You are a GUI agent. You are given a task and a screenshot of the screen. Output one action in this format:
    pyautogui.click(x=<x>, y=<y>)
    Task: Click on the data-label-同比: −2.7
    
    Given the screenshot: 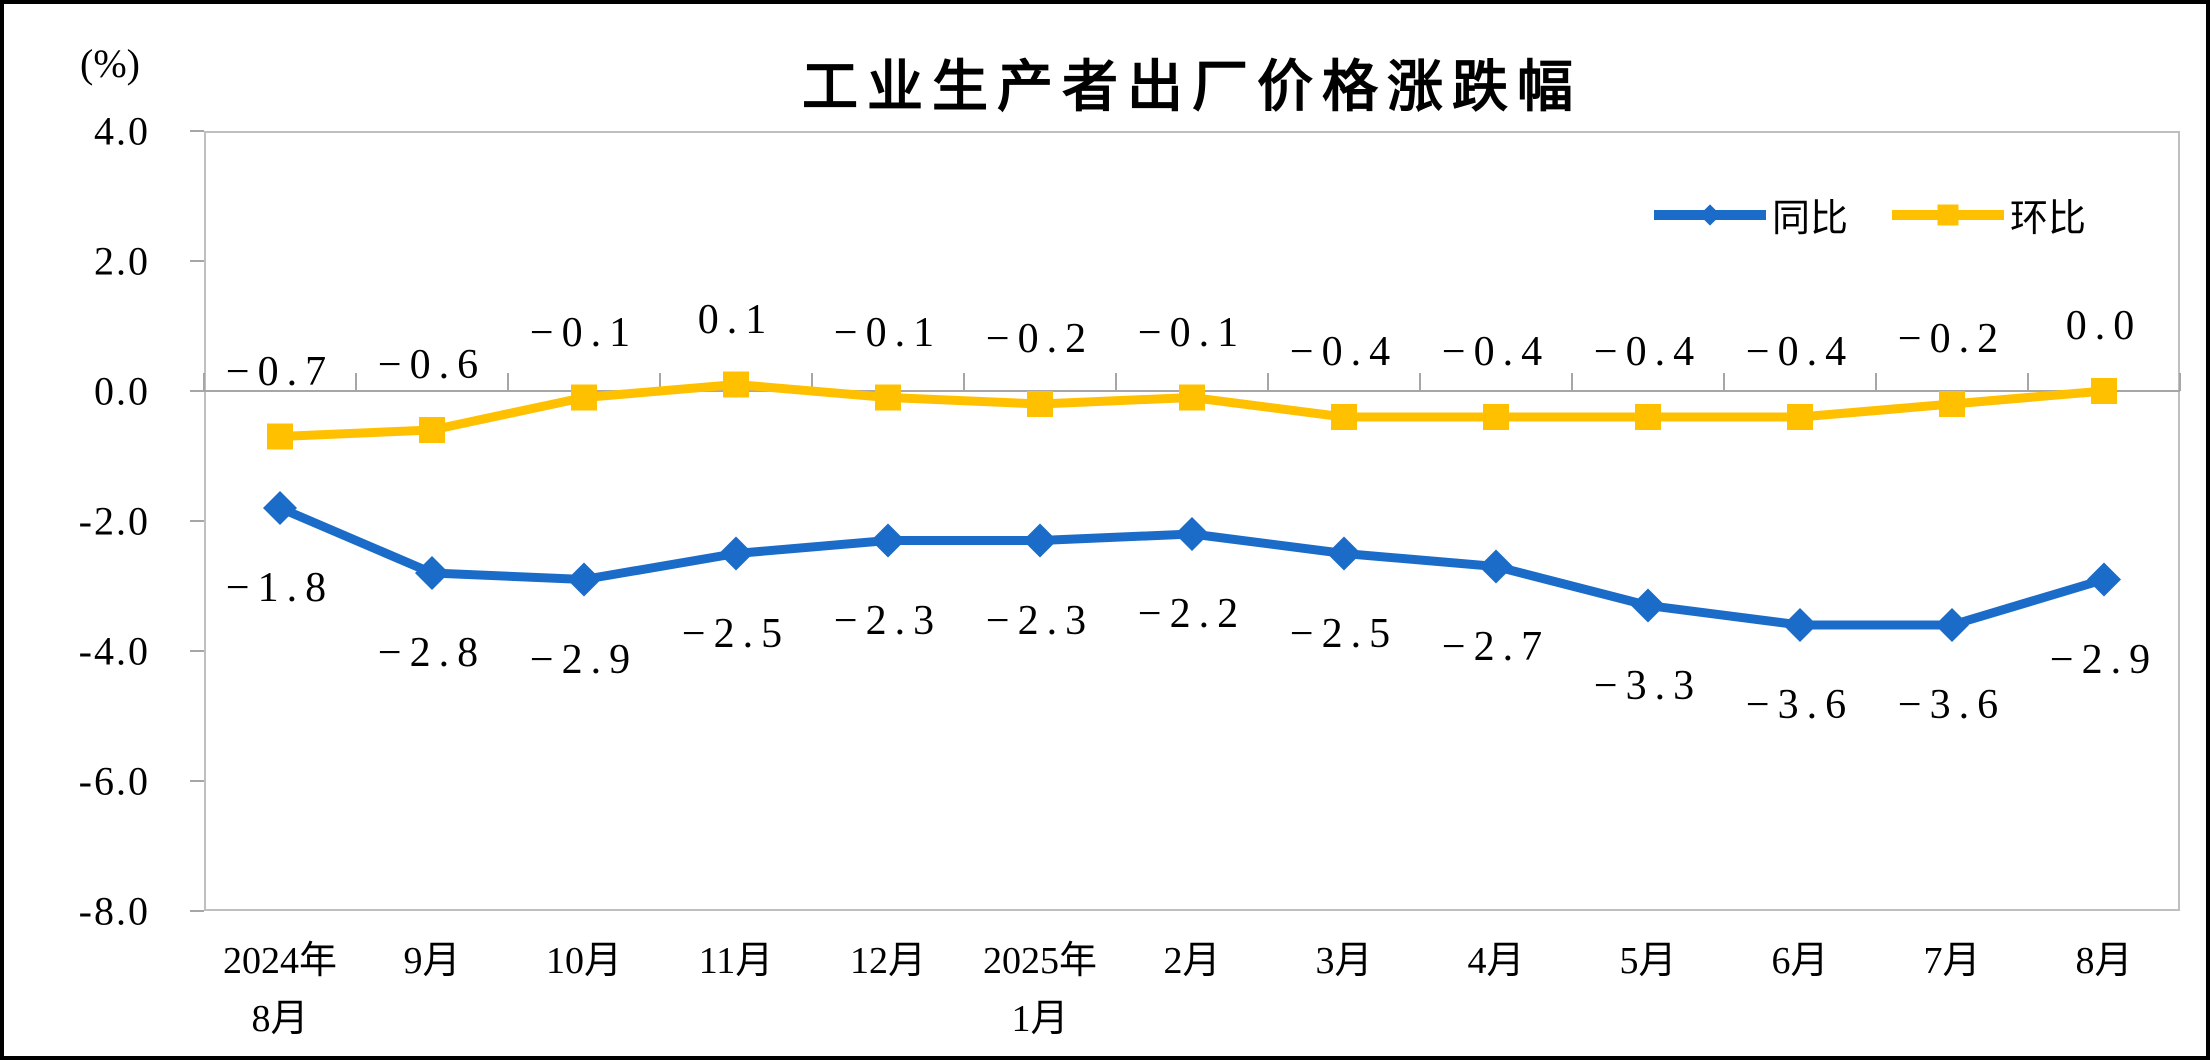 What is the action you would take?
    pyautogui.click(x=1496, y=646)
    